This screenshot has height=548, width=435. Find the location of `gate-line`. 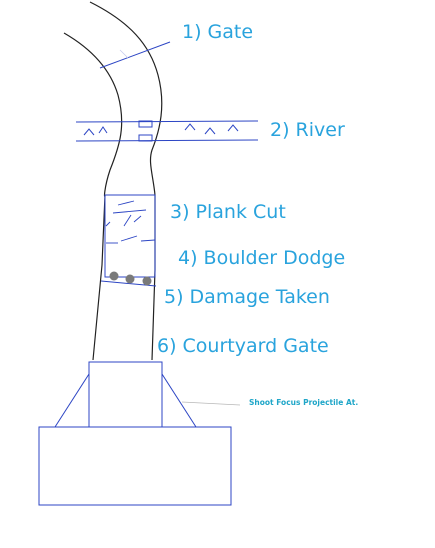

gate-line is located at coordinates (135, 55).